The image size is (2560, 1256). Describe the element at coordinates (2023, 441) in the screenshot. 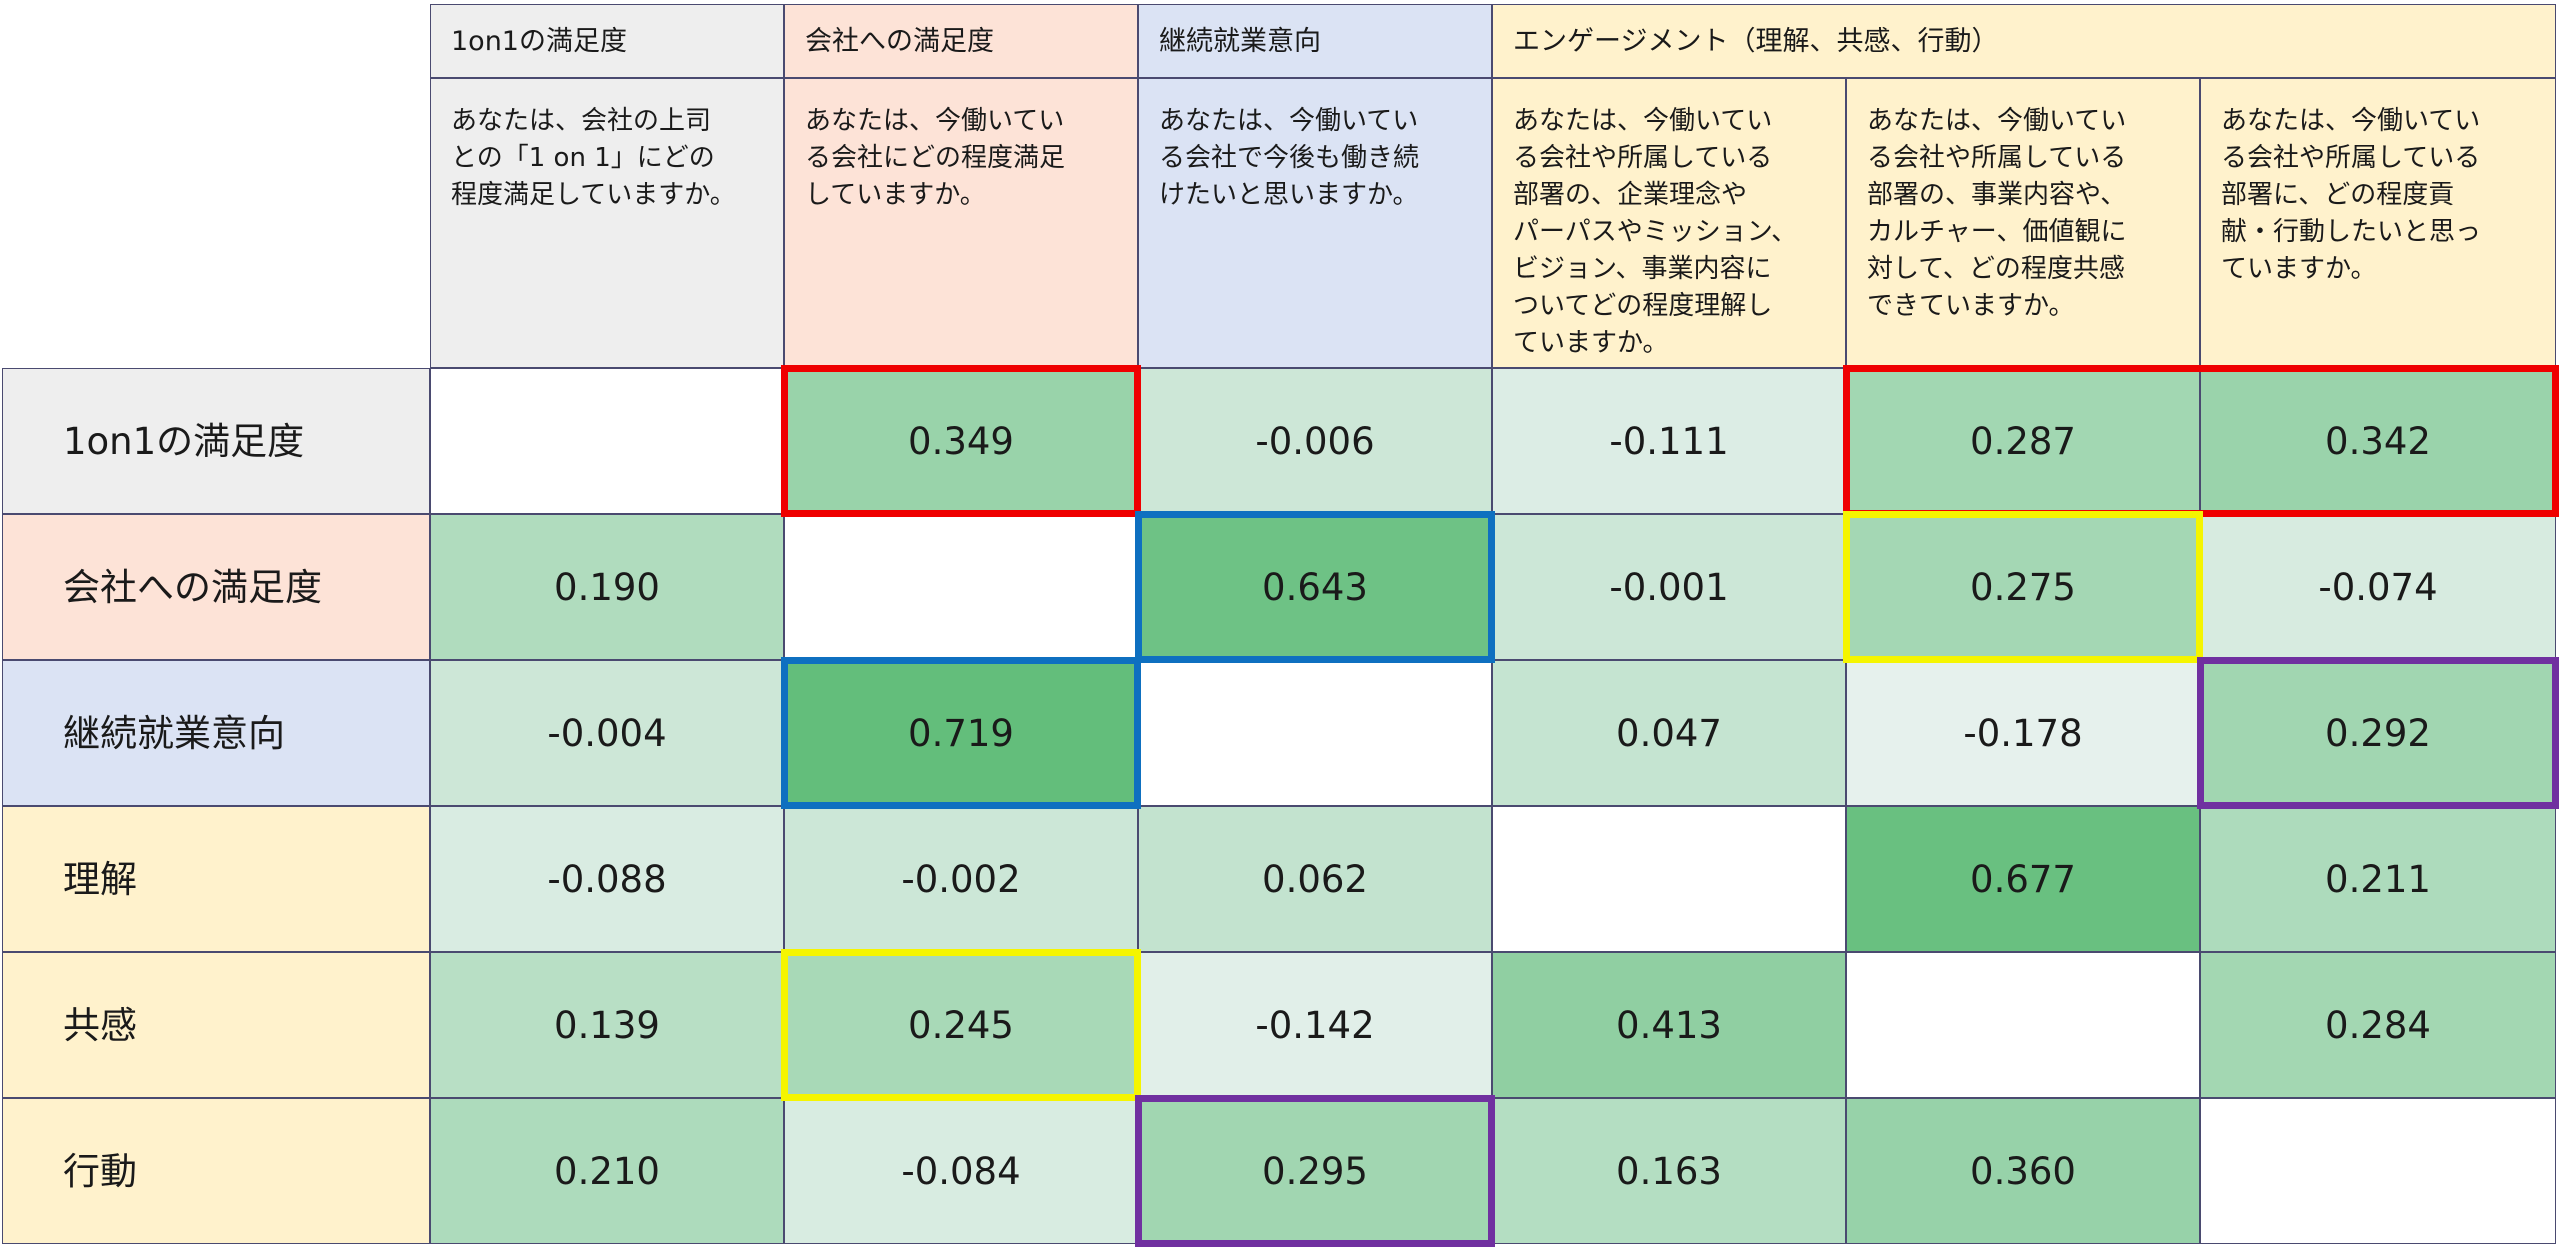

I see `heatmap-cell: 0.287` at that location.